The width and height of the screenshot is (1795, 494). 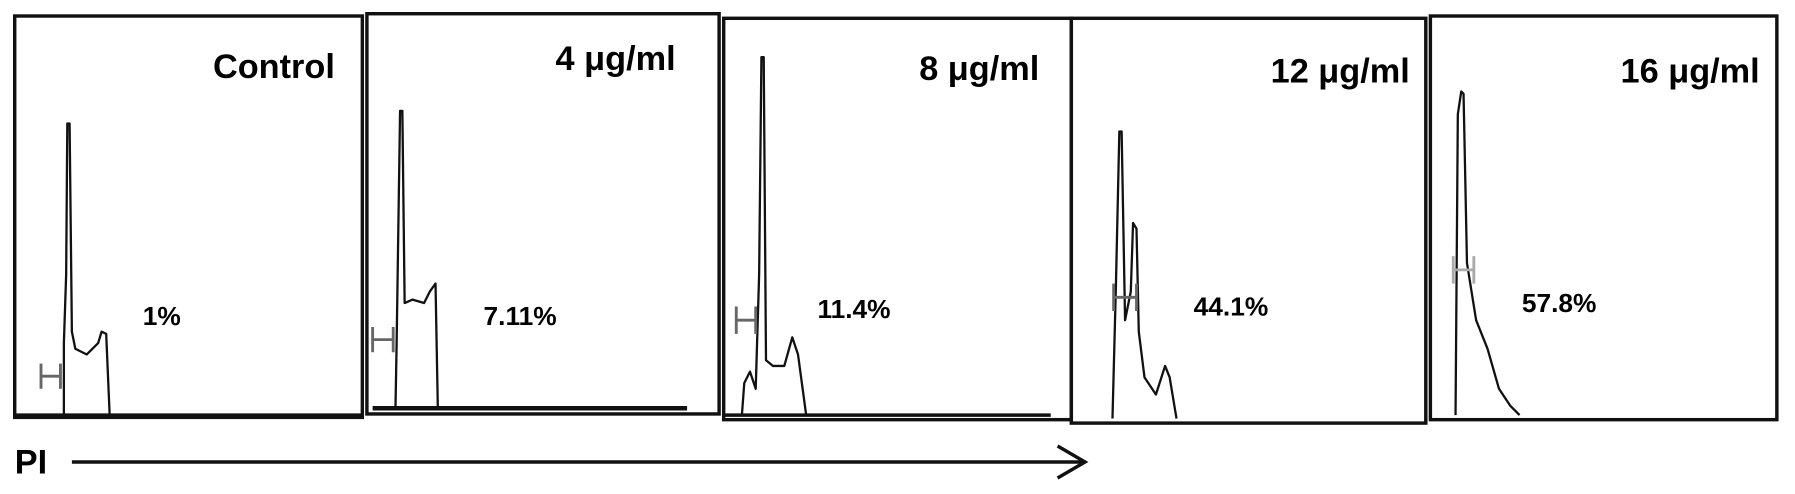 What do you see at coordinates (616, 59) in the screenshot?
I see `panel-title: 4 μg/ml` at bounding box center [616, 59].